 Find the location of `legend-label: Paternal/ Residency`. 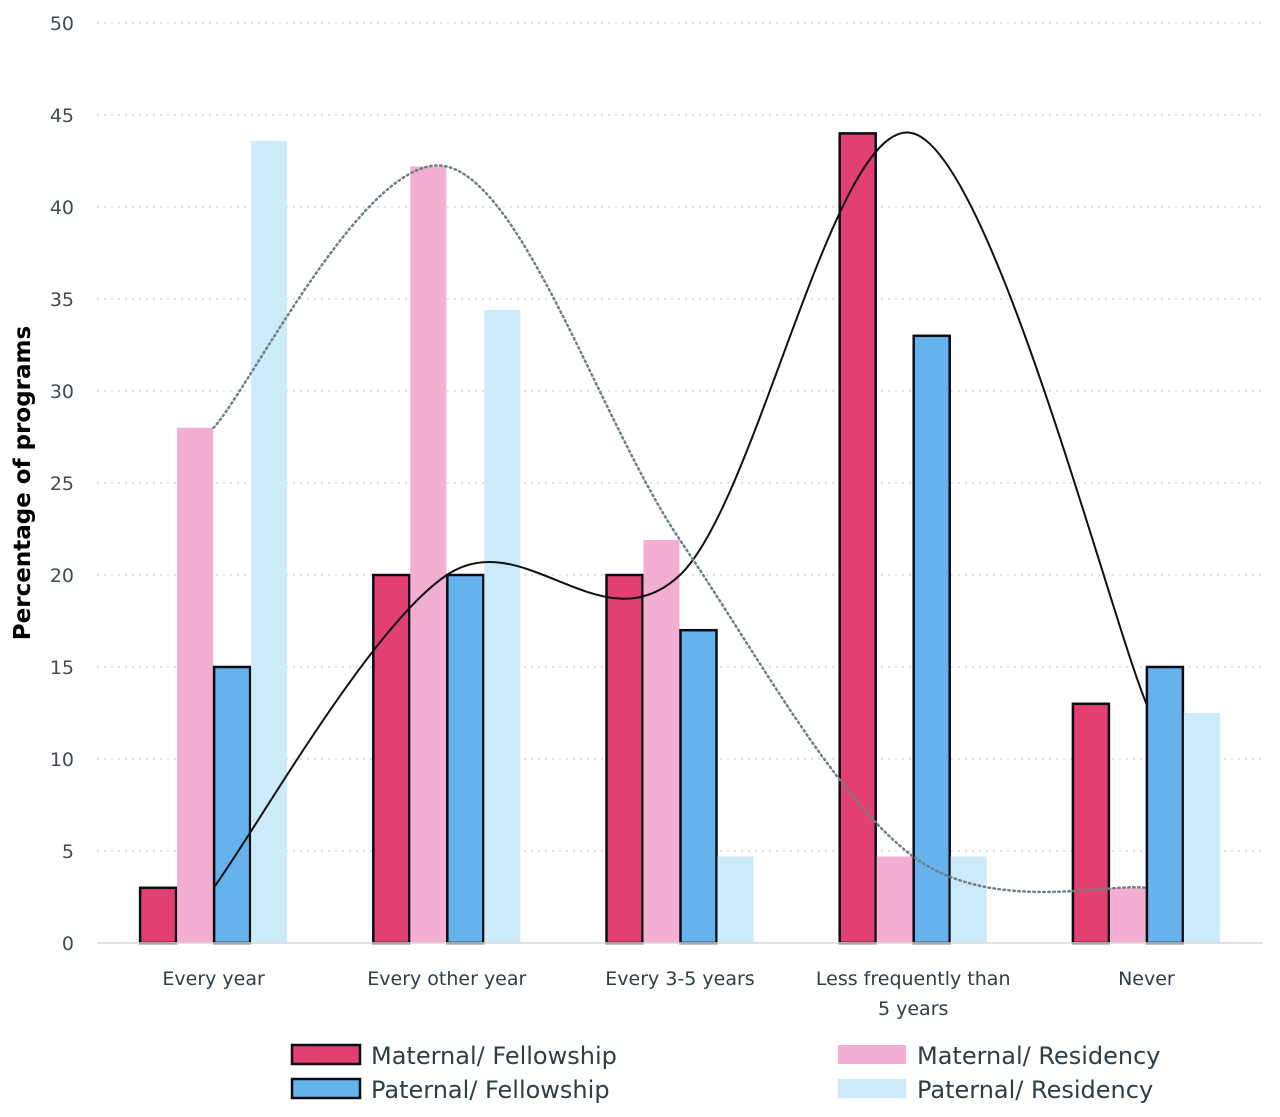

legend-label: Paternal/ Residency is located at coordinates (1035, 1090).